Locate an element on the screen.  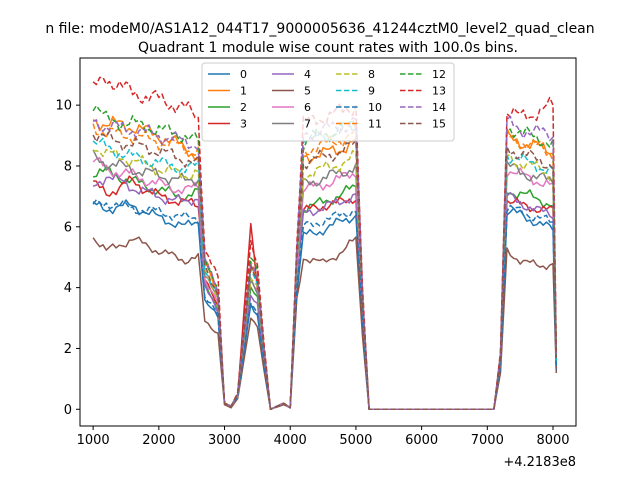
legend-label-4: 4 is located at coordinates (307, 74).